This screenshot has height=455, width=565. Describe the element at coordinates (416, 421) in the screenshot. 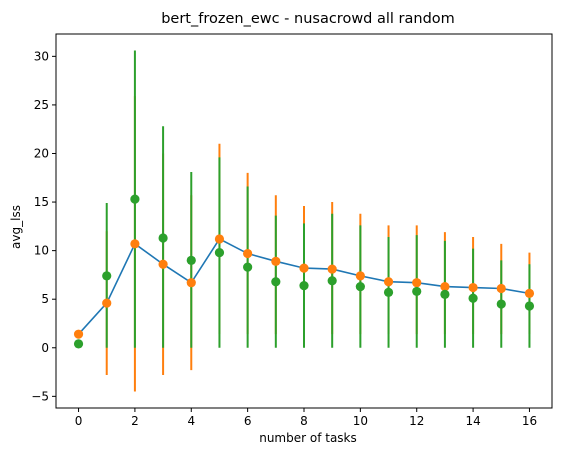

I see `x-tick-label-12: 12` at that location.